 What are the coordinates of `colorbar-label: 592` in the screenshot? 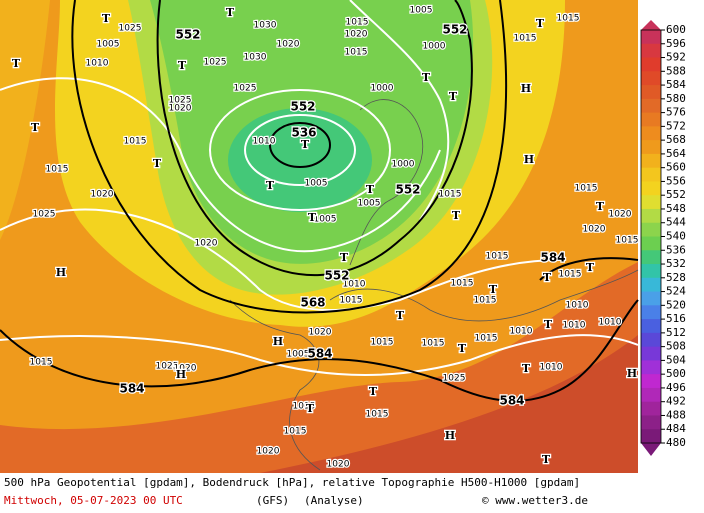 It's located at (676, 57).